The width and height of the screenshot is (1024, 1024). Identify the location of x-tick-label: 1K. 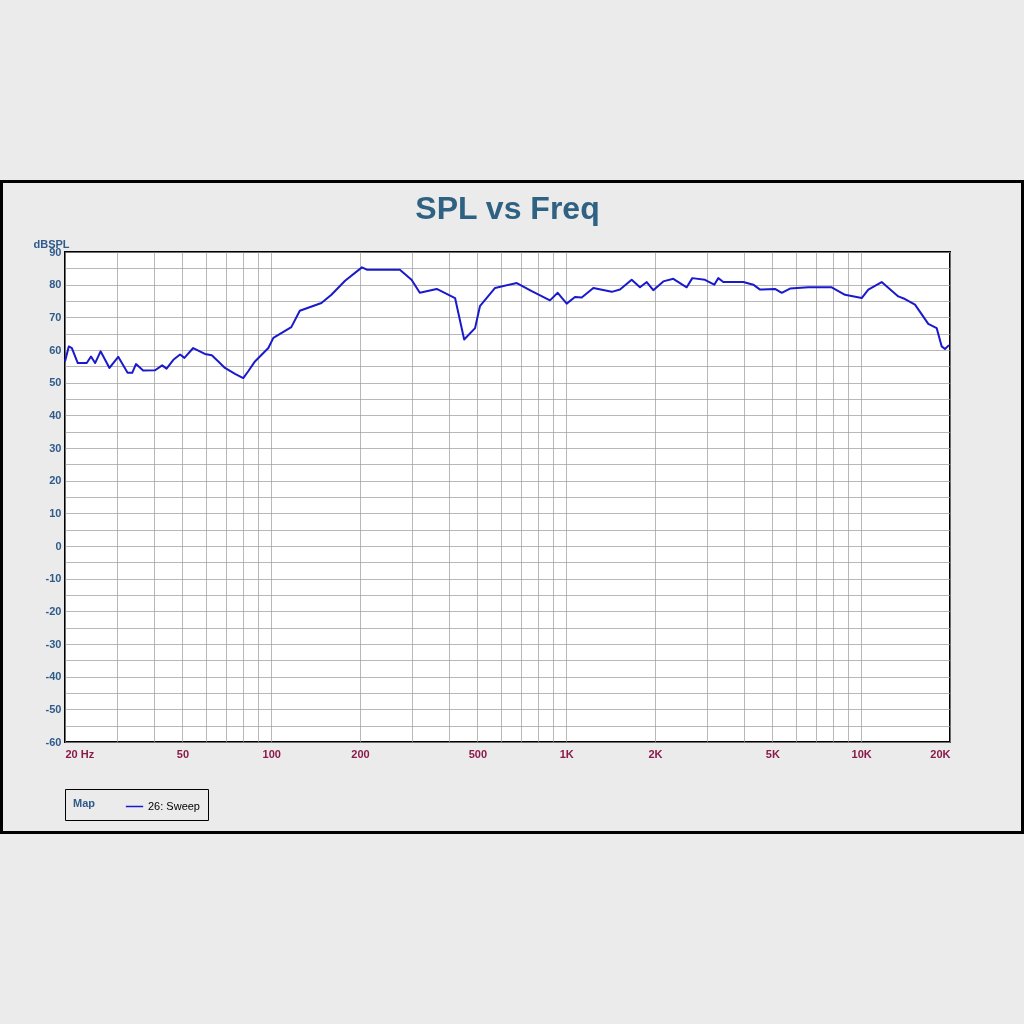
(566, 753).